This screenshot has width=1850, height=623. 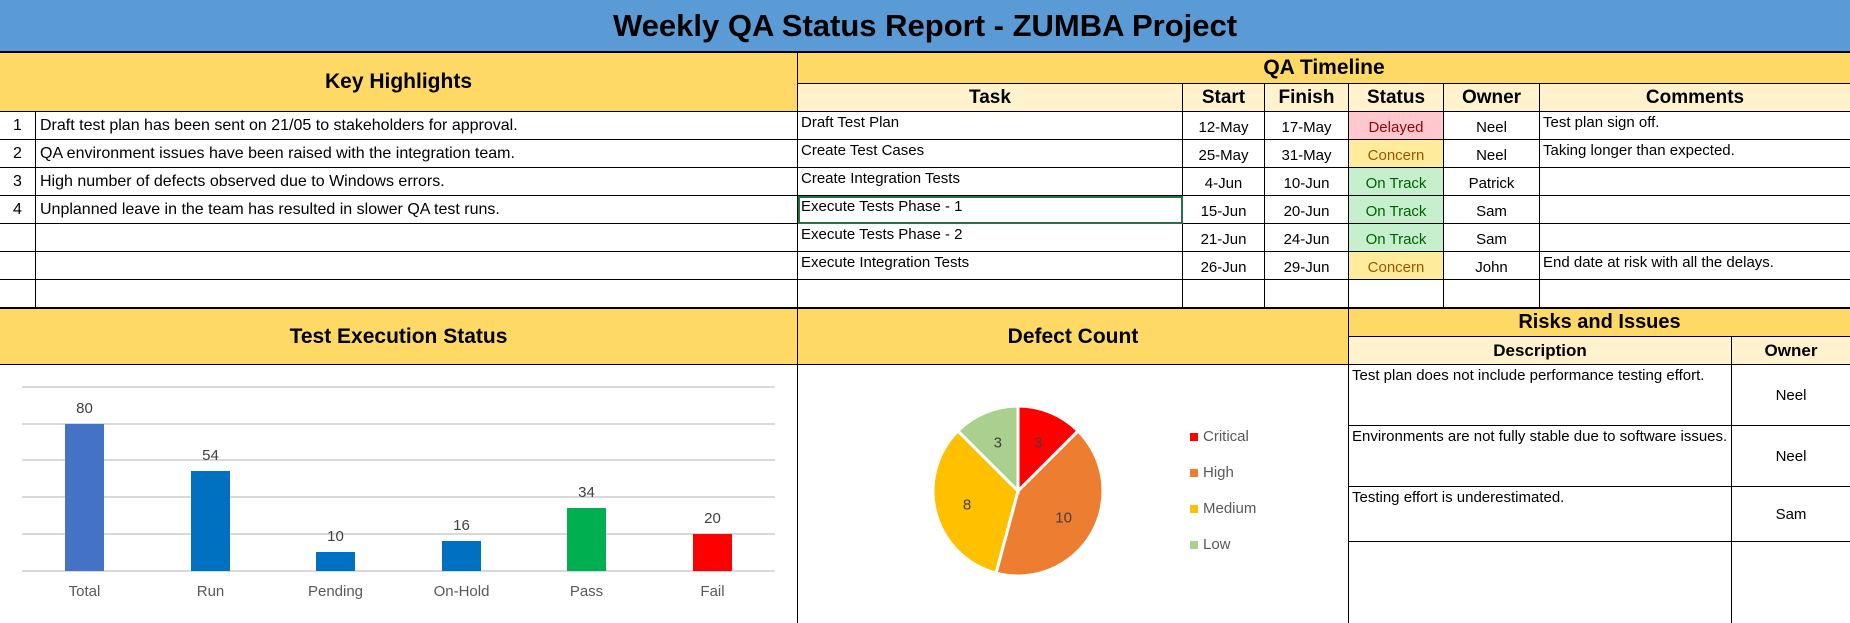 What do you see at coordinates (335, 591) in the screenshot?
I see `bar-category-label: Pending` at bounding box center [335, 591].